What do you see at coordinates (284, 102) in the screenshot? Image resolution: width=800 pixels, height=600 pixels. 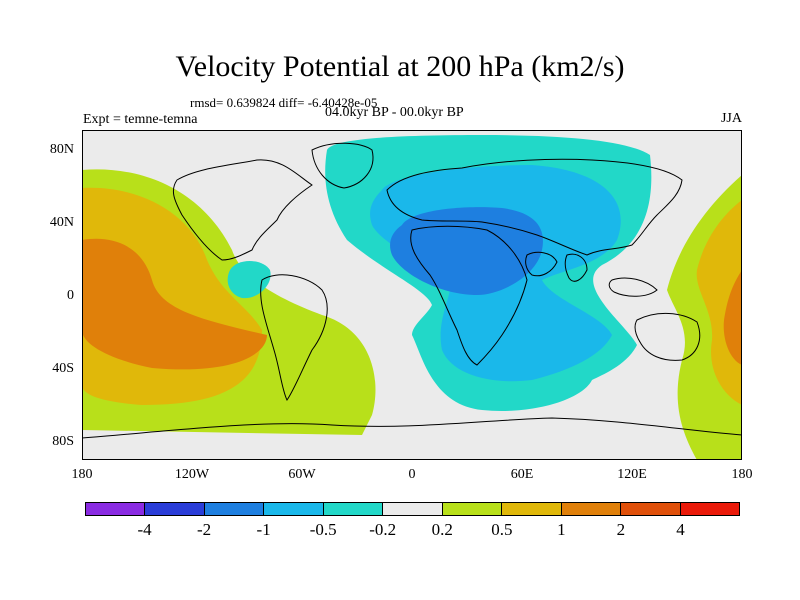 I see `stats-line: rmsd= 0.639824 diff= -6.40428e-05` at bounding box center [284, 102].